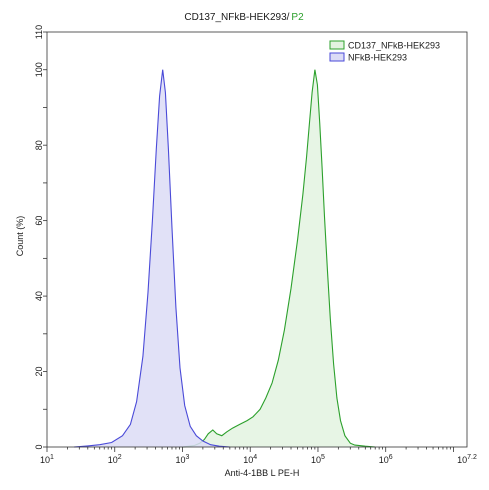  I want to click on x-tick-label: 10⁵, so click(318, 459).